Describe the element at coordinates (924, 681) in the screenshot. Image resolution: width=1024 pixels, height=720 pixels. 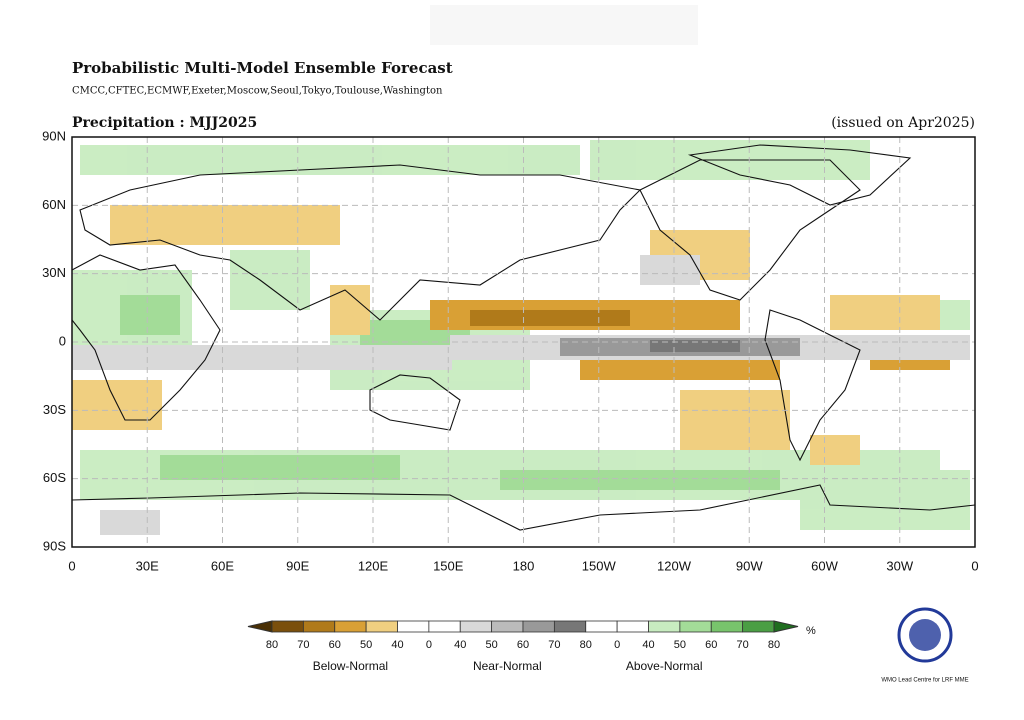
I see `logo-text: WMO Lead Centre for LRF MME` at that location.